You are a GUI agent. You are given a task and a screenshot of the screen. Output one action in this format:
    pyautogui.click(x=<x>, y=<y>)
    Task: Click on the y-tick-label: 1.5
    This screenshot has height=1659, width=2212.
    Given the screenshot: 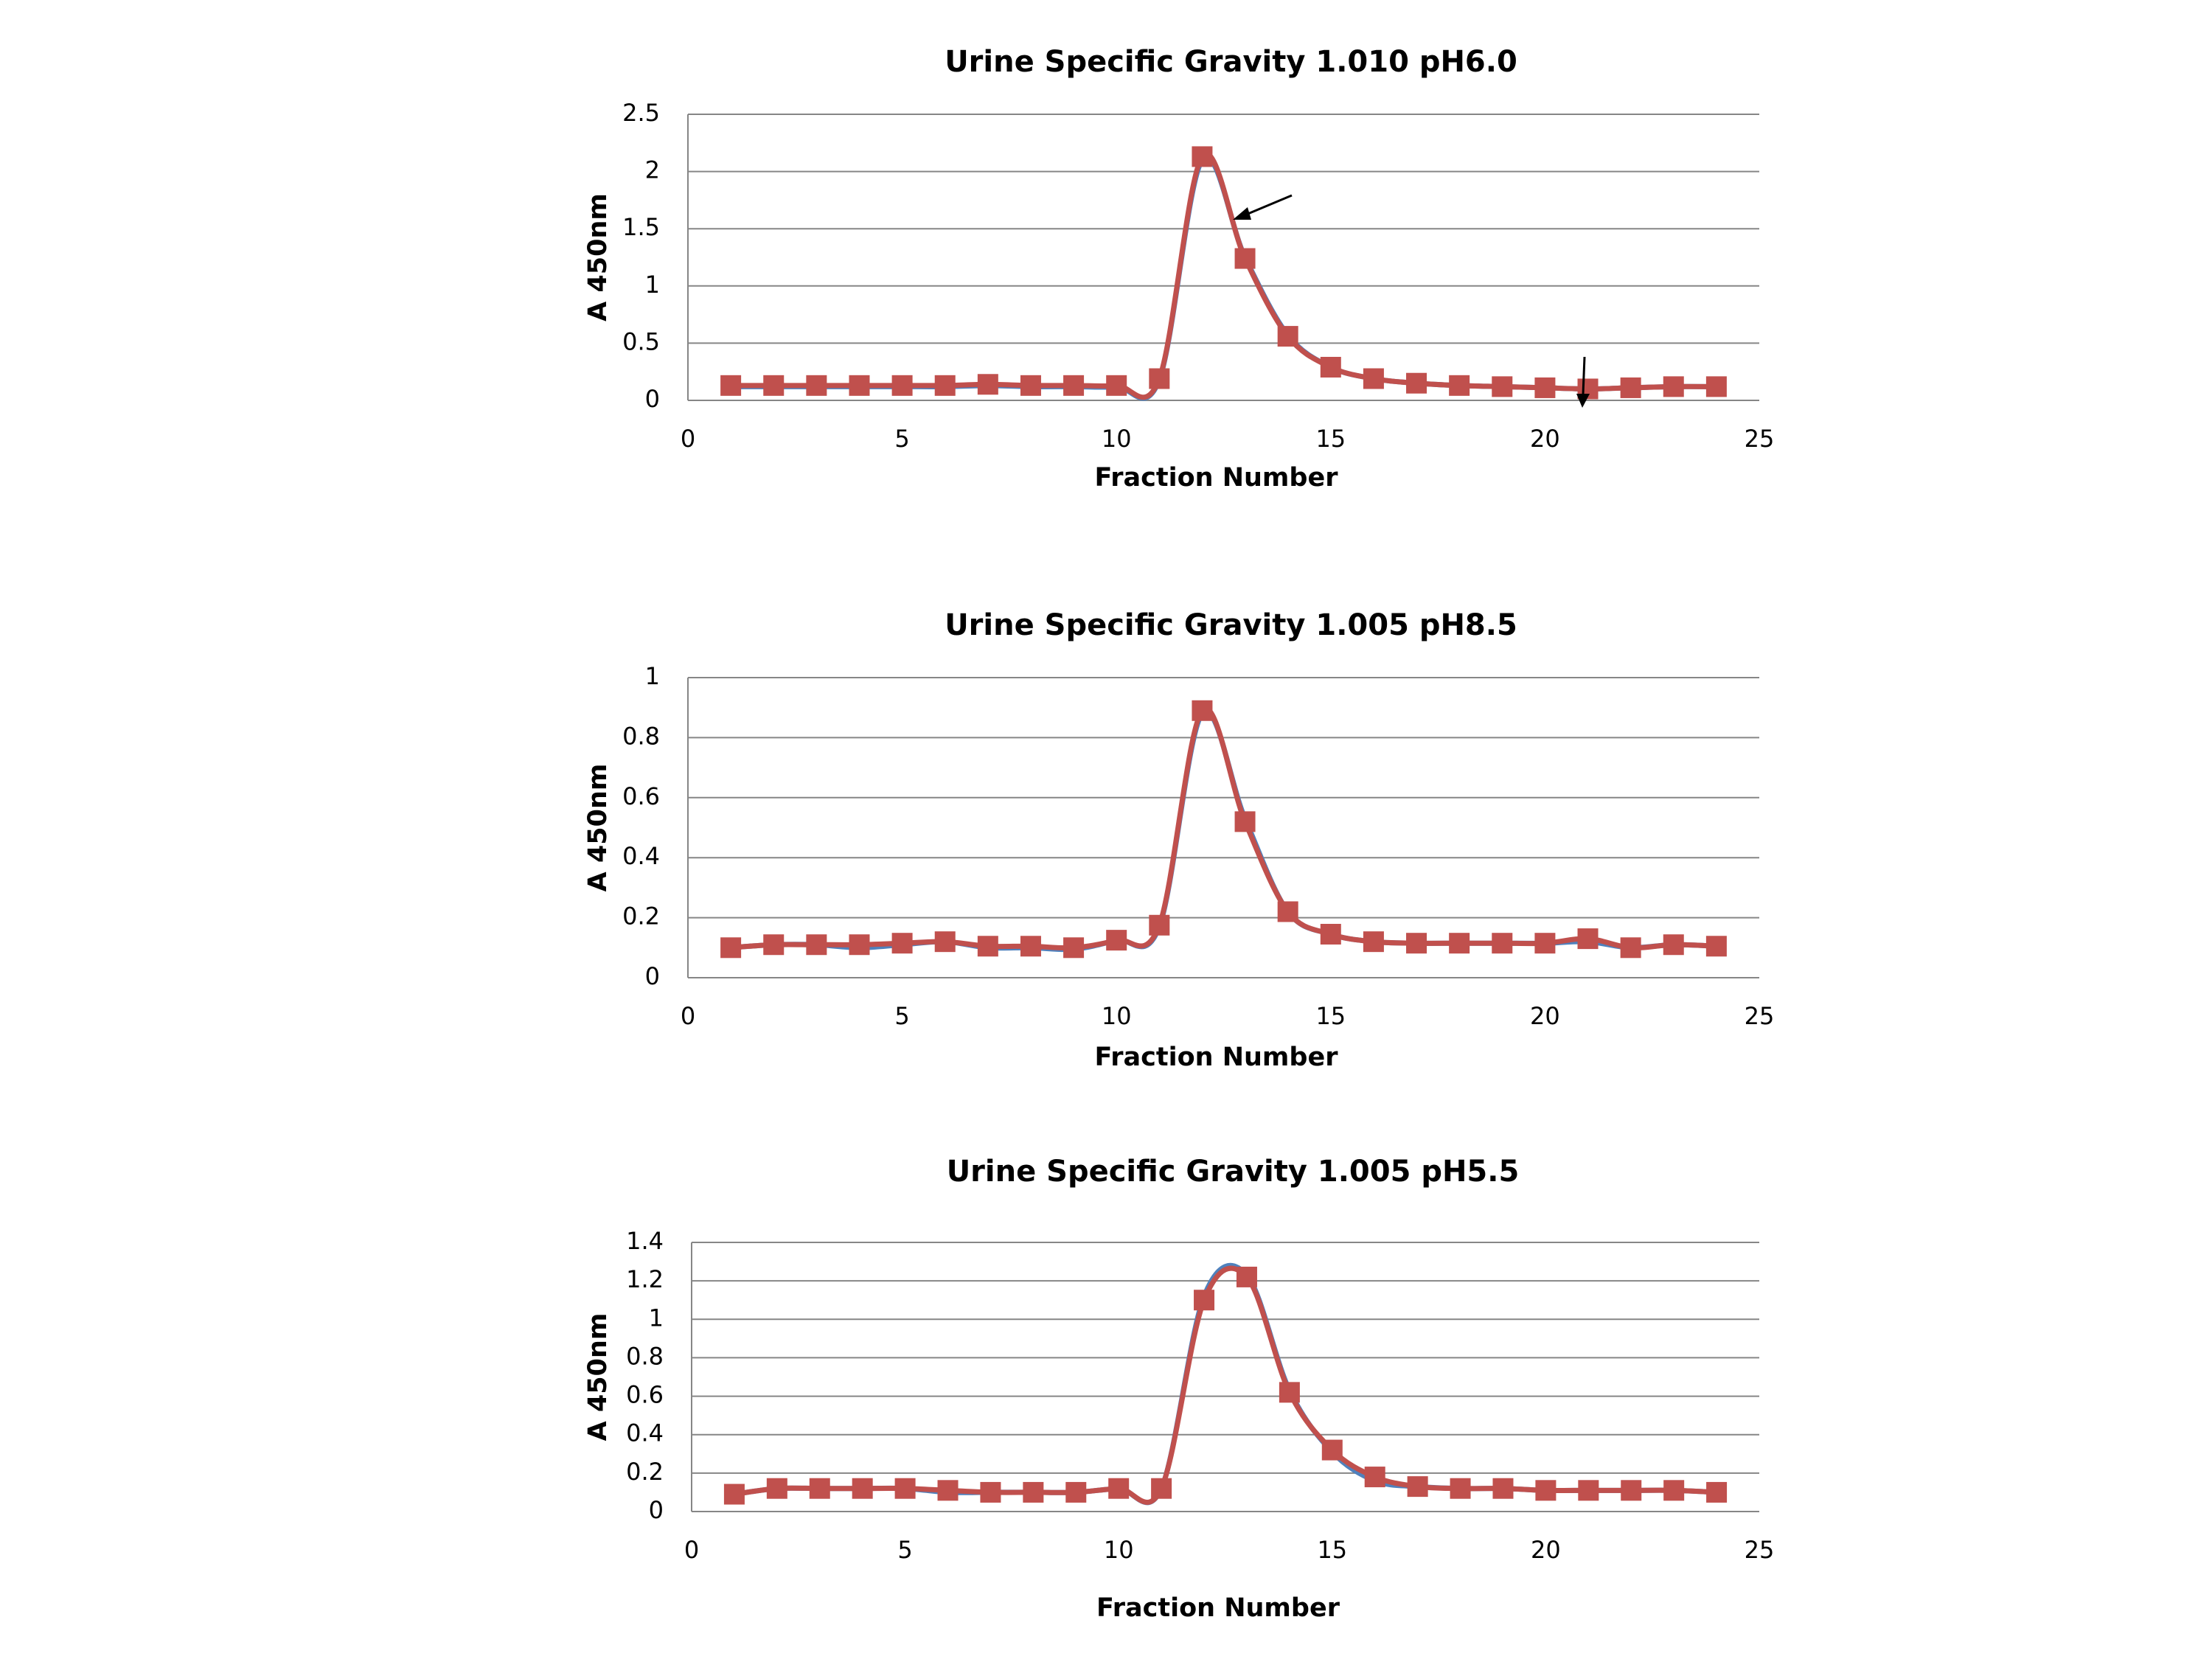 What is the action you would take?
    pyautogui.click(x=641, y=227)
    